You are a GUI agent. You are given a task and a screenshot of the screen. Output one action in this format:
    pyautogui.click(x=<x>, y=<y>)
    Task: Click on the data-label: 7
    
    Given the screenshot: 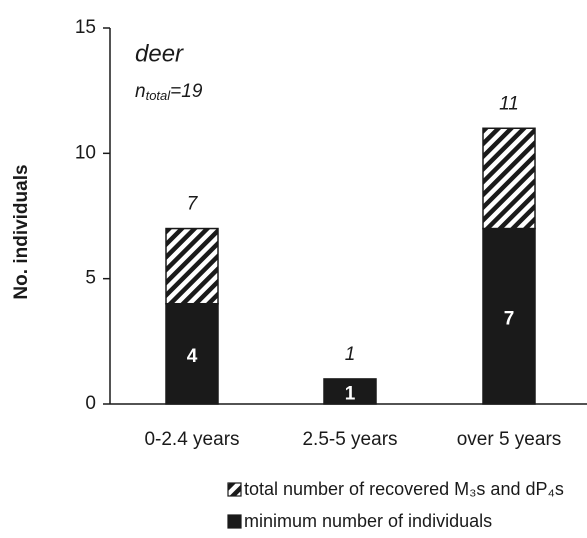 What is the action you would take?
    pyautogui.click(x=509, y=318)
    